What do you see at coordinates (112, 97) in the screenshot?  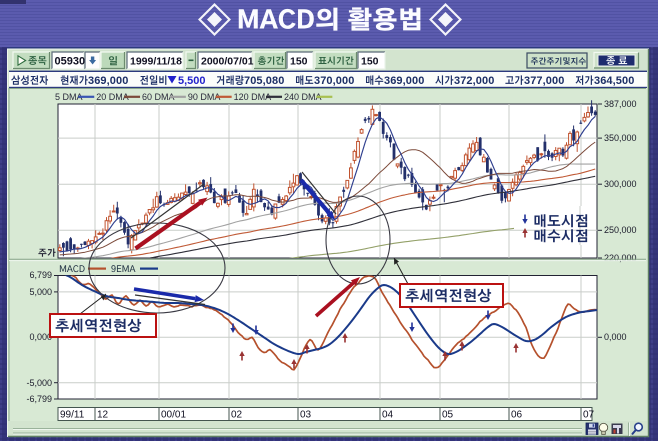 I see `svg-text: 20 DMA` at bounding box center [112, 97].